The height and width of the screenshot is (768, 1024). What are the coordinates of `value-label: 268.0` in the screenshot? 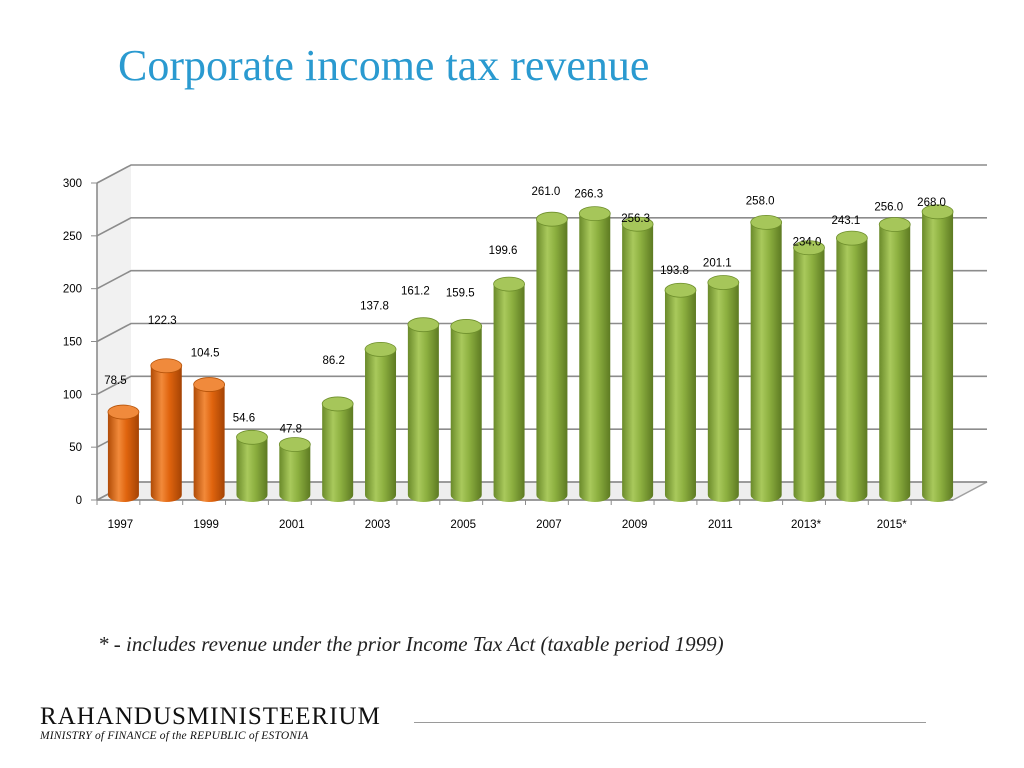 It's located at (931, 203).